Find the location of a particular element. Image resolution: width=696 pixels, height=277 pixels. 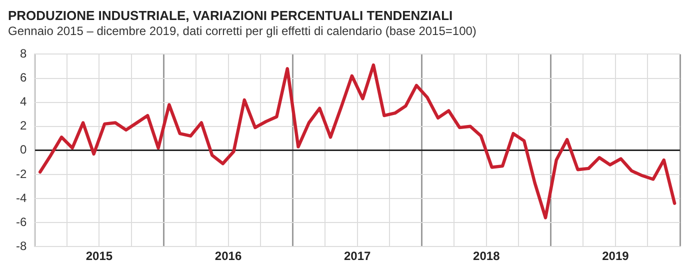

y-tick-label: 6 is located at coordinates (23, 77).